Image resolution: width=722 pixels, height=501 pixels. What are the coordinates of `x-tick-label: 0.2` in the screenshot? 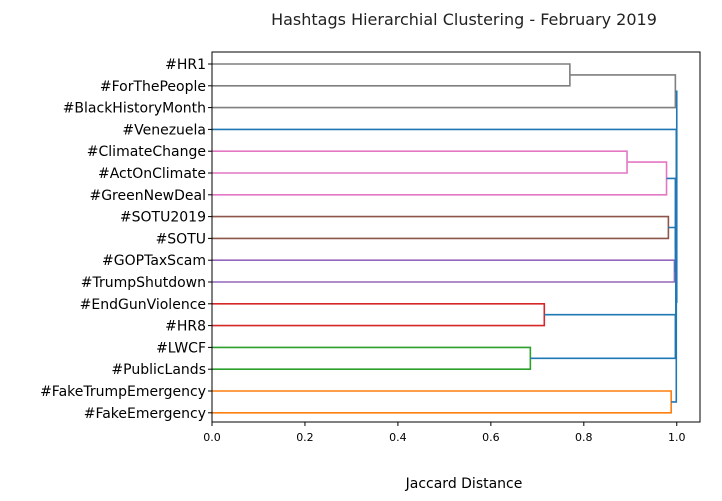 It's located at (305, 437).